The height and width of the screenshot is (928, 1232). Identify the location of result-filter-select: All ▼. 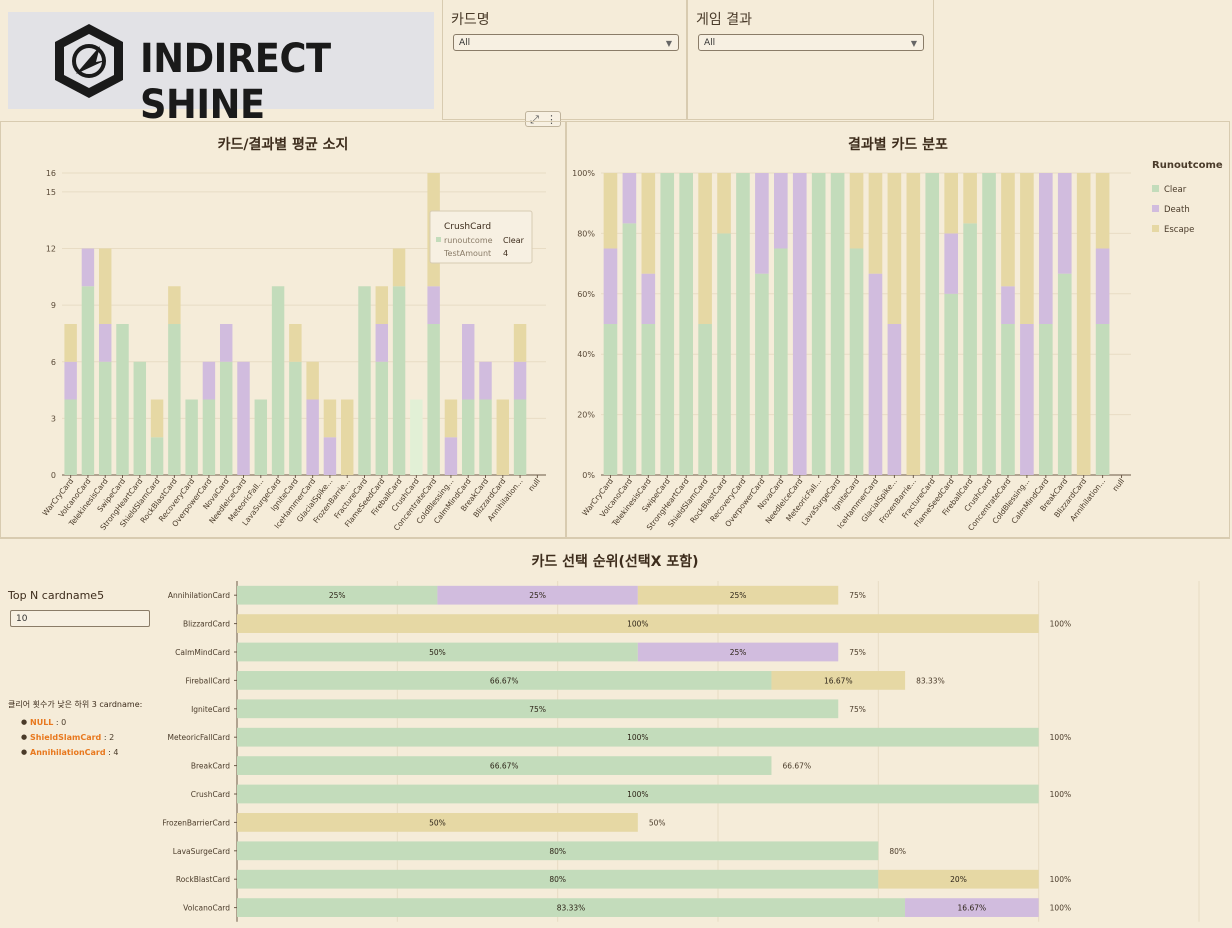
(811, 42).